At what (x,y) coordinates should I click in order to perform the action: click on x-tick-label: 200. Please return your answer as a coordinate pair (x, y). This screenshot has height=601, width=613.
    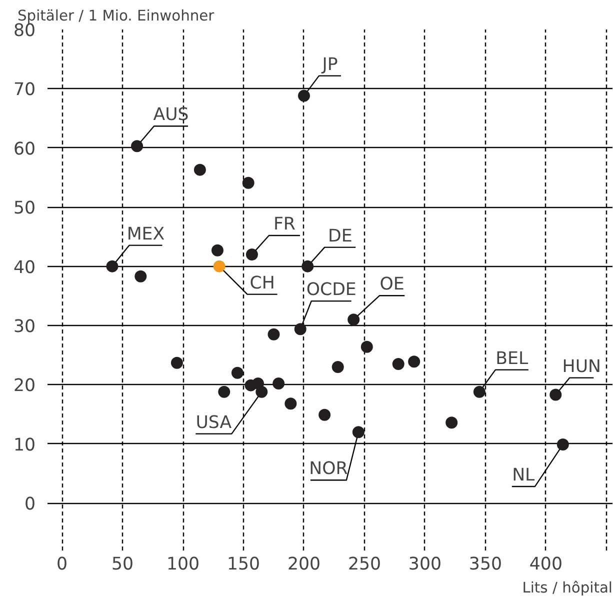
    Looking at the image, I should click on (304, 564).